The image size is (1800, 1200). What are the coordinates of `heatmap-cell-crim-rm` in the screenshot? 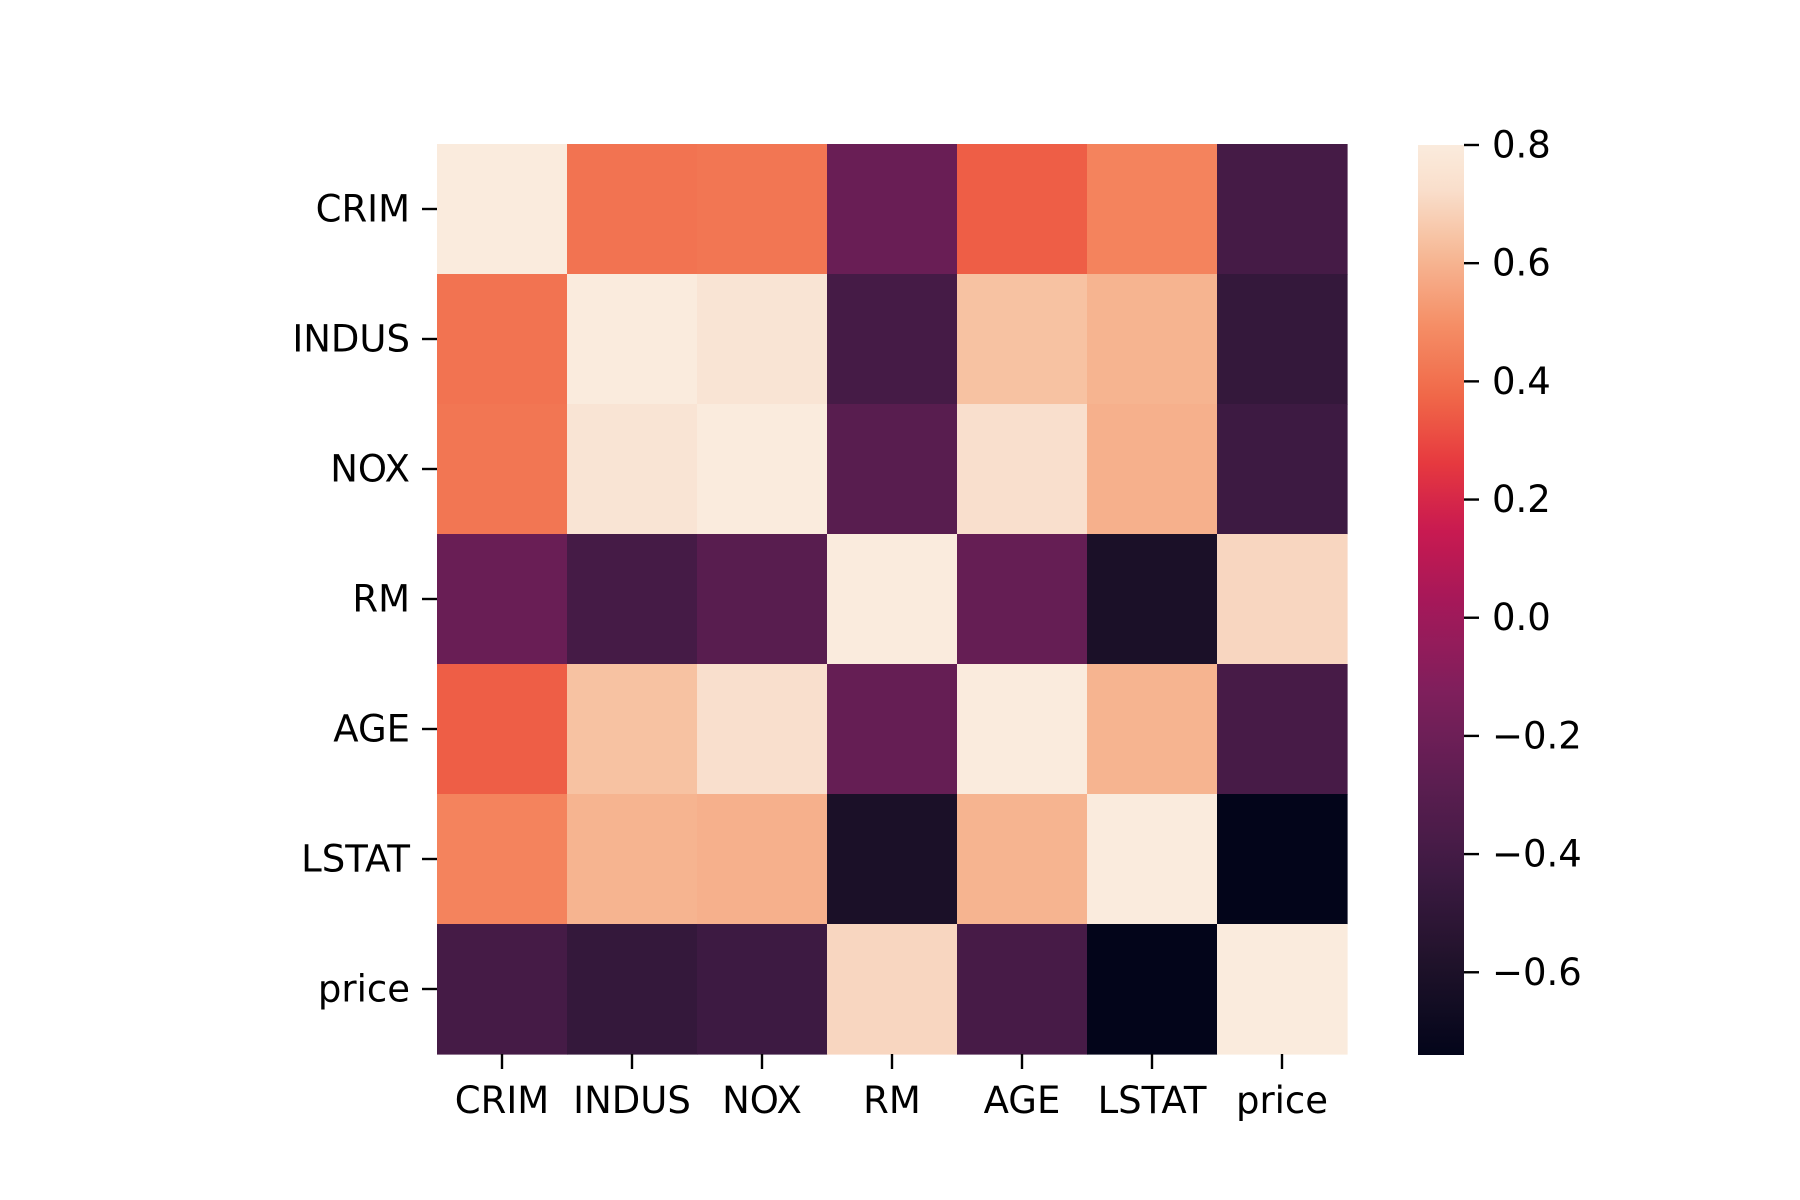 It's located at (892, 209).